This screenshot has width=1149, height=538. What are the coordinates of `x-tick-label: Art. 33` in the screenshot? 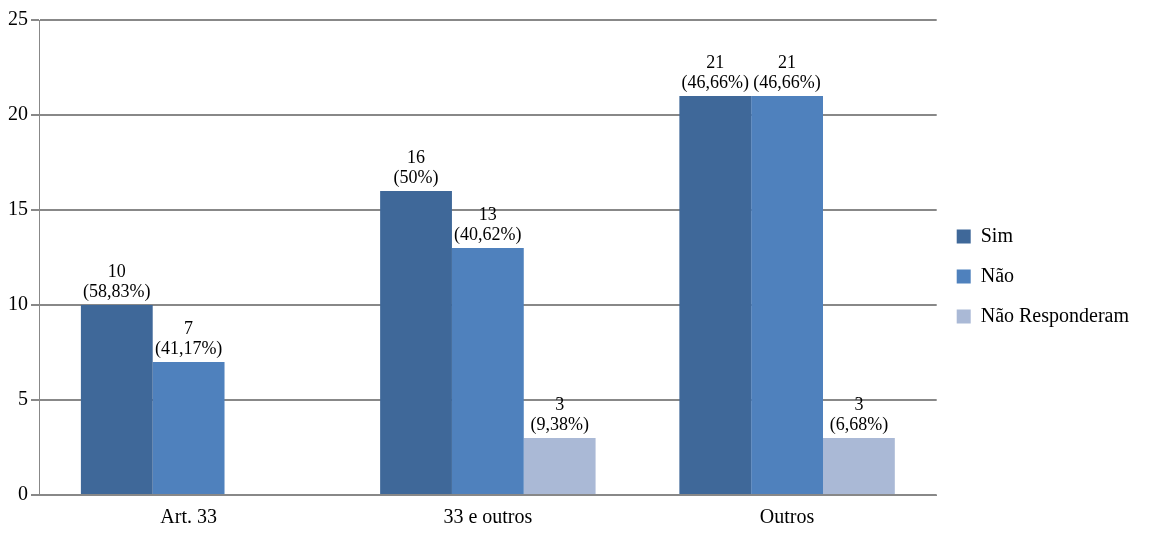 It's located at (188, 516).